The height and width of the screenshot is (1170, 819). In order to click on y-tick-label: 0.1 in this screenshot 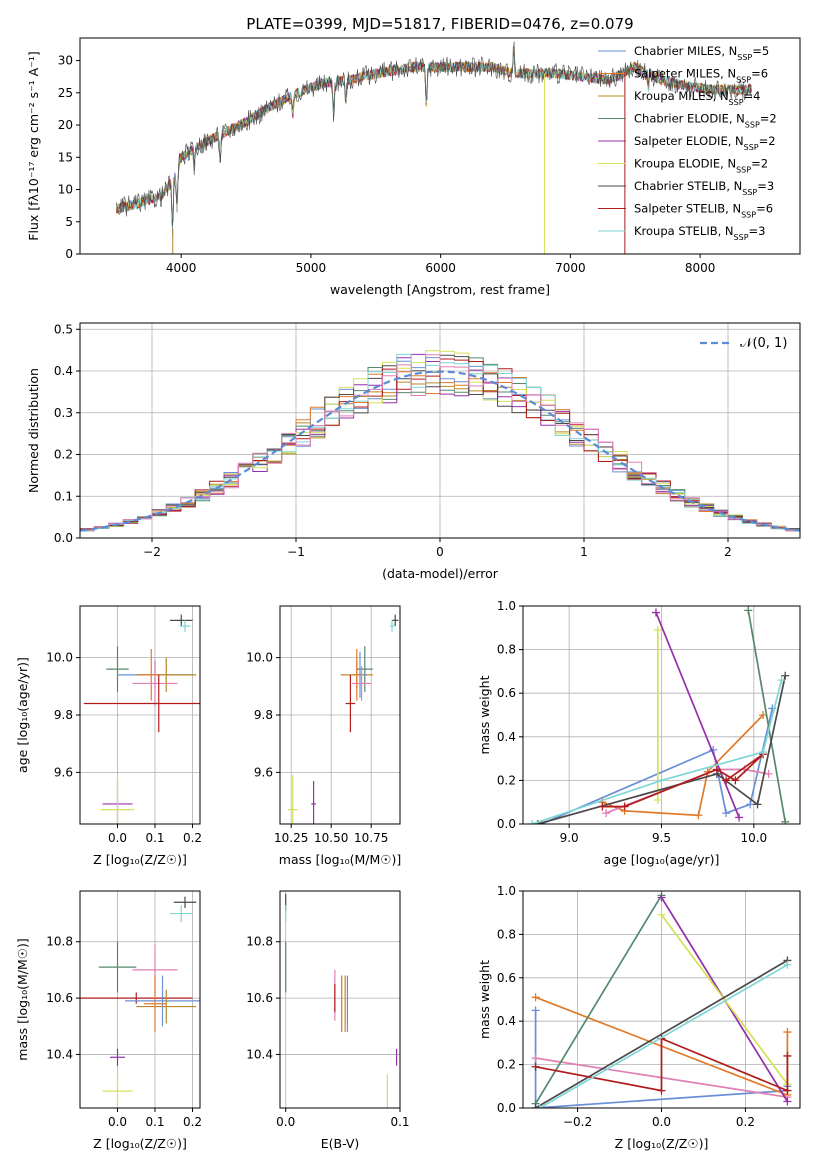, I will do `click(63, 496)`.